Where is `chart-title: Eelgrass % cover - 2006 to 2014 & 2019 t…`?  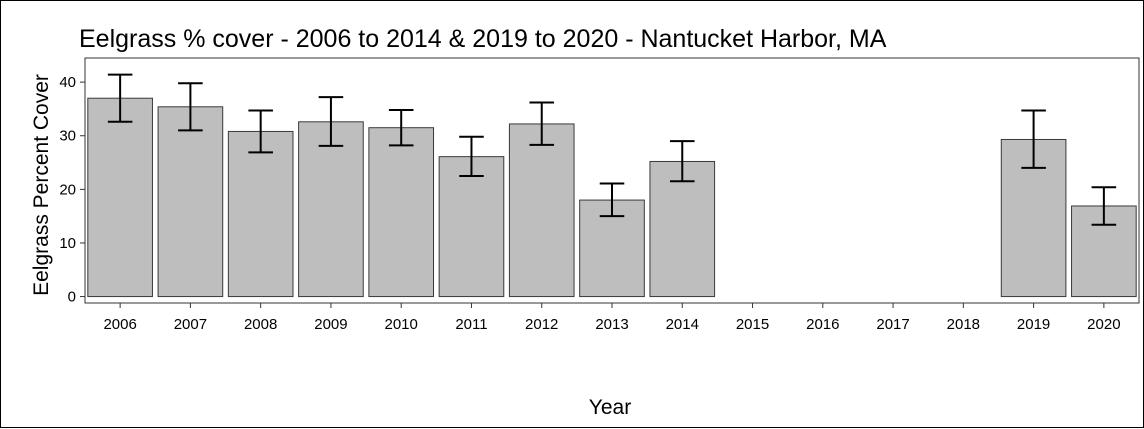
chart-title: Eelgrass % cover - 2006 to 2014 & 2019 t… is located at coordinates (483, 39).